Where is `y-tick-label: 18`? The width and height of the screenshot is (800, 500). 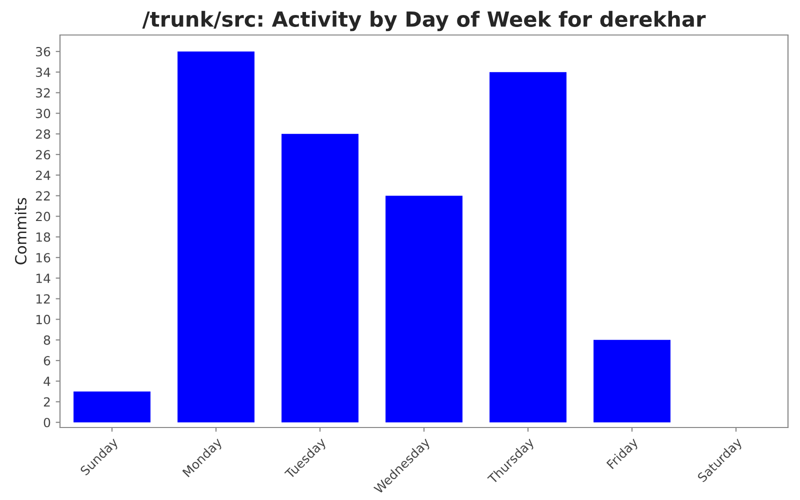 y-tick-label: 18 is located at coordinates (43, 237).